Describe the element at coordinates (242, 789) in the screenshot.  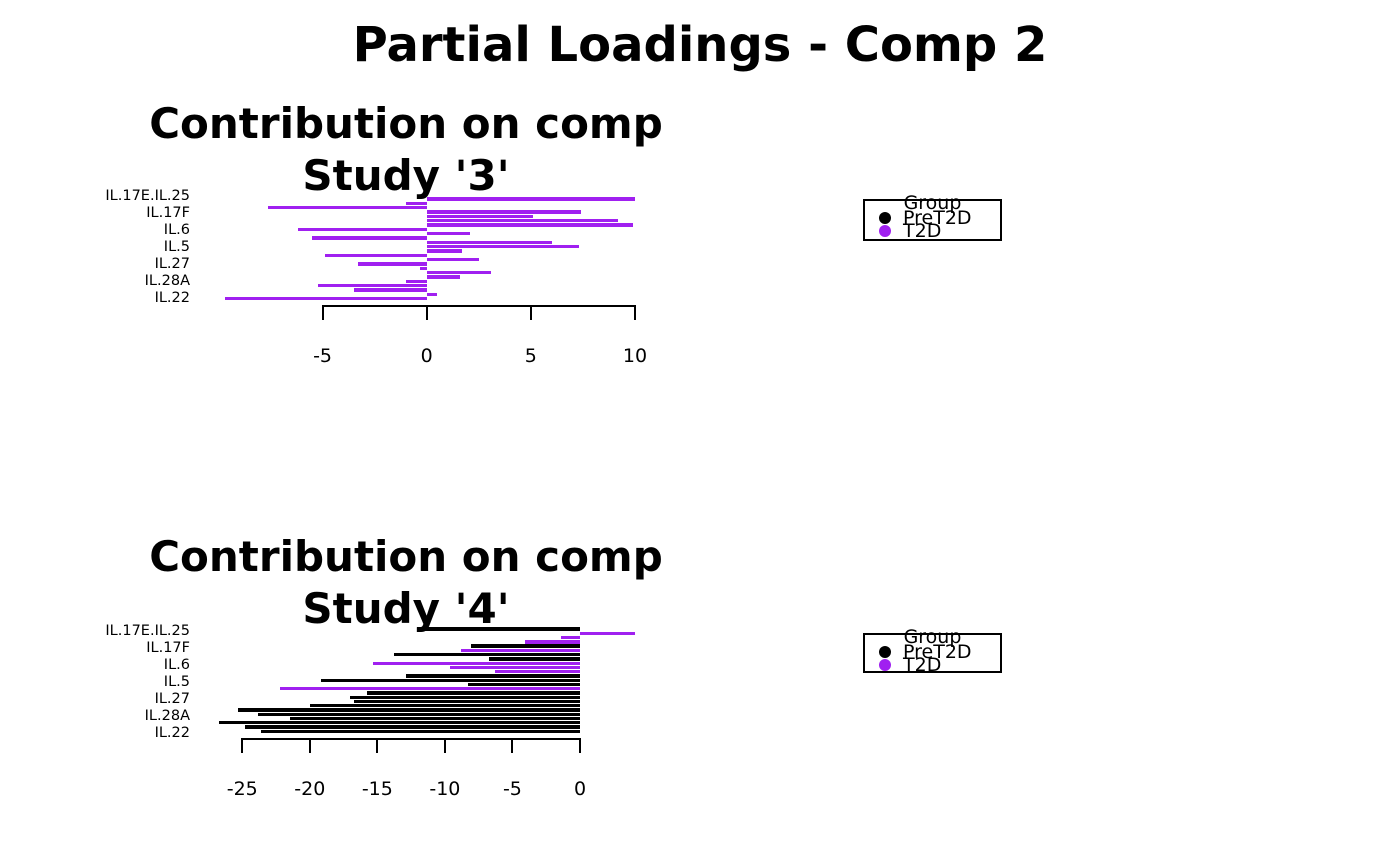
I see `x-axis-tick-label: -25` at that location.